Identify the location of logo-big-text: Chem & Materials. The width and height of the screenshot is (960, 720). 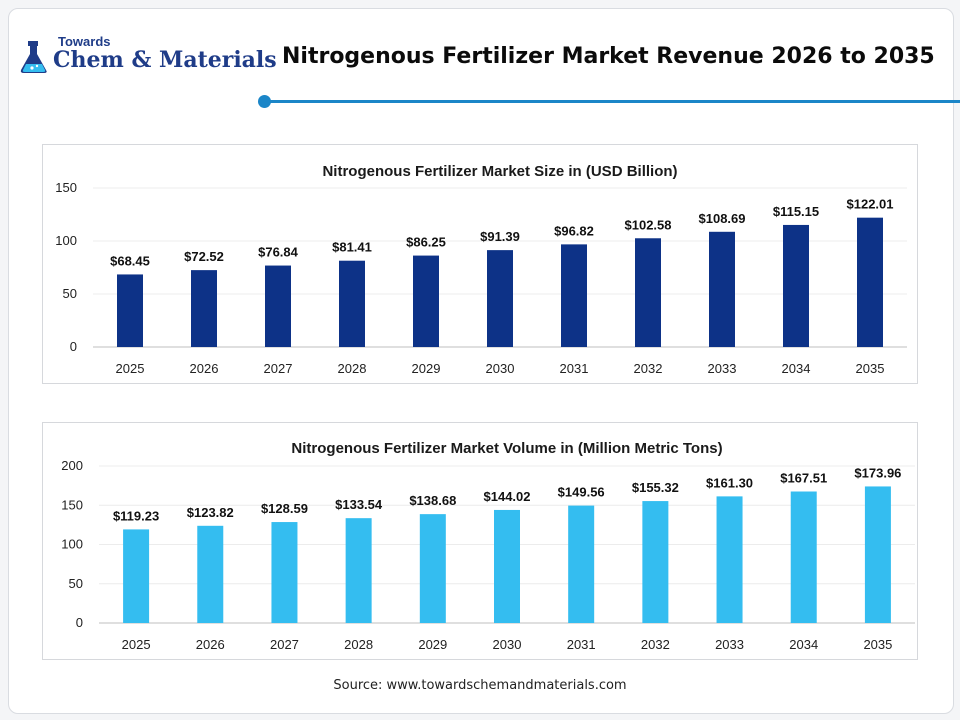
(165, 60).